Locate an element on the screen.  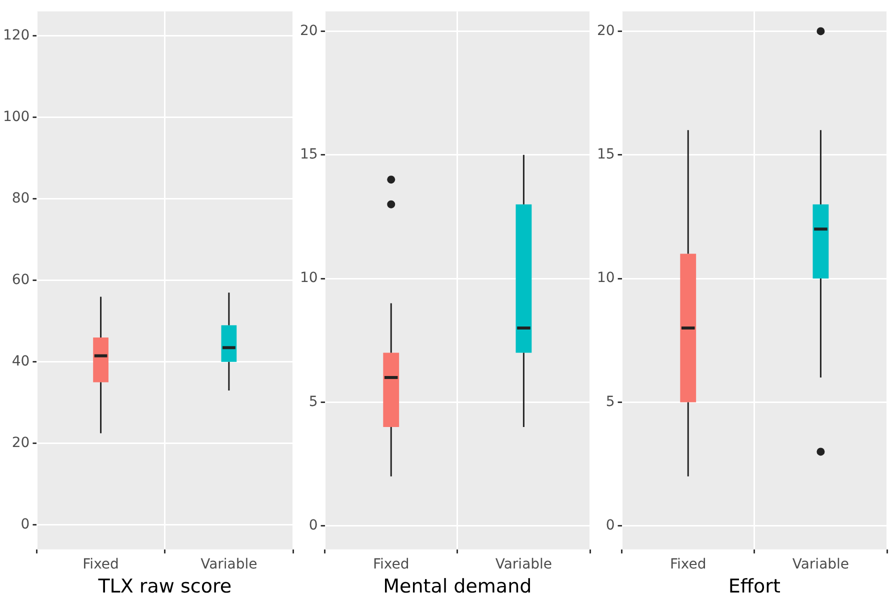
y-tick-label: 100 is located at coordinates (16, 117).